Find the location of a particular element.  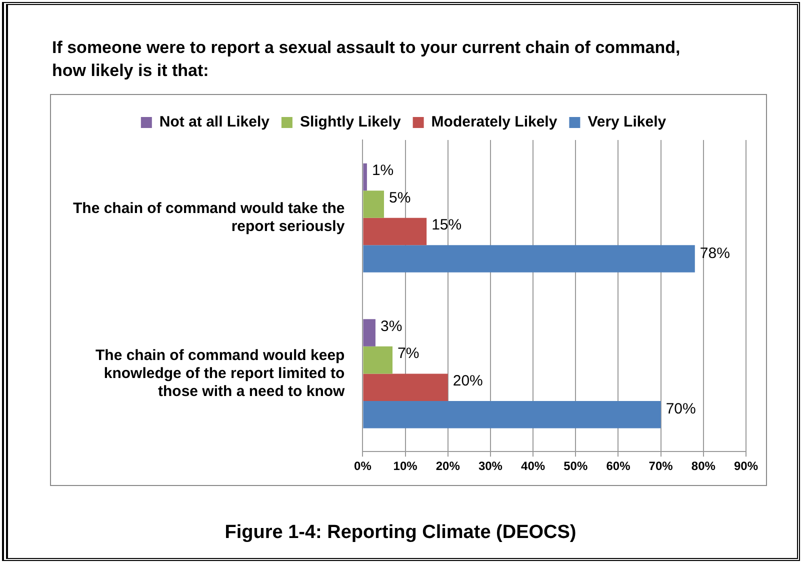

data-label: 20% is located at coordinates (467, 381).